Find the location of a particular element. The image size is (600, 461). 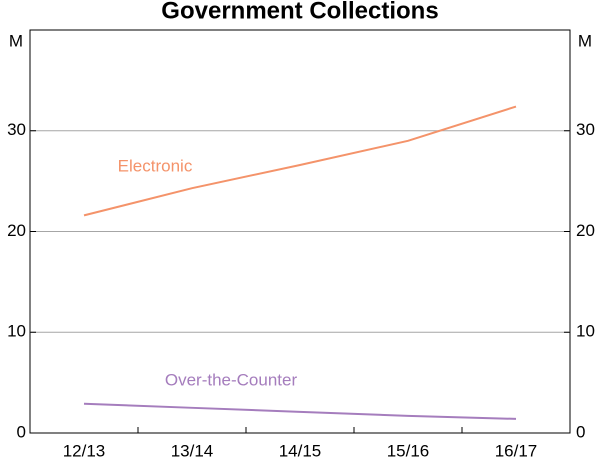

series-label: Over-the-Counter is located at coordinates (231, 379).